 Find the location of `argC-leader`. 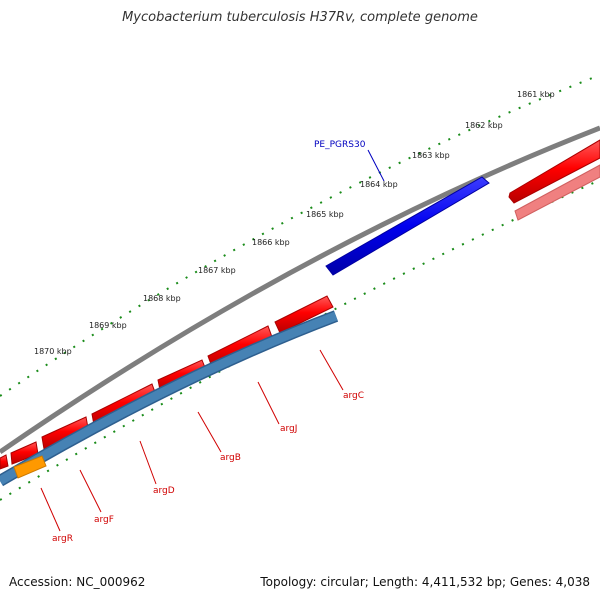

argC-leader is located at coordinates (331, 370).